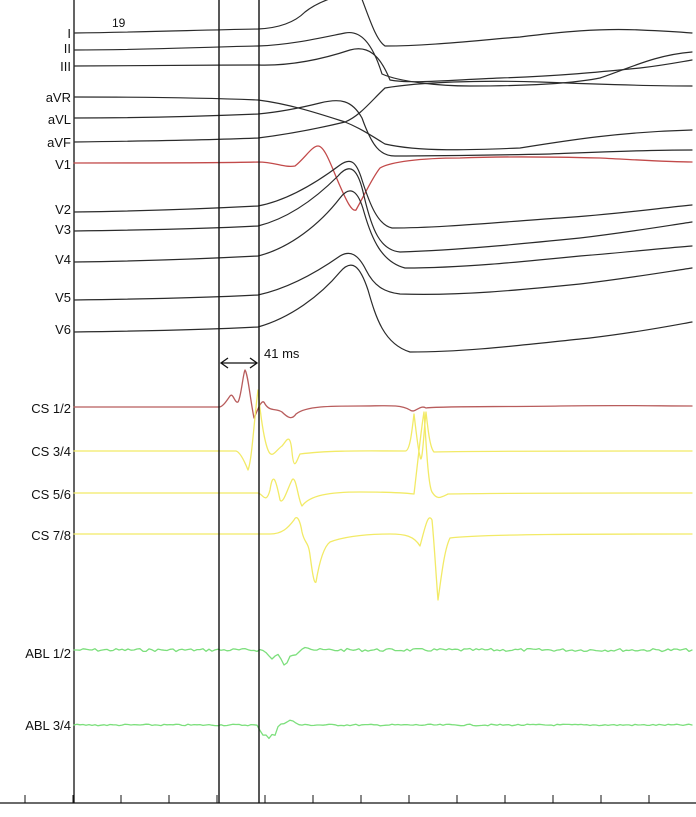 Image resolution: width=696 pixels, height=817 pixels. Describe the element at coordinates (67, 48) in the screenshot. I see `lead-label-II: II` at that location.